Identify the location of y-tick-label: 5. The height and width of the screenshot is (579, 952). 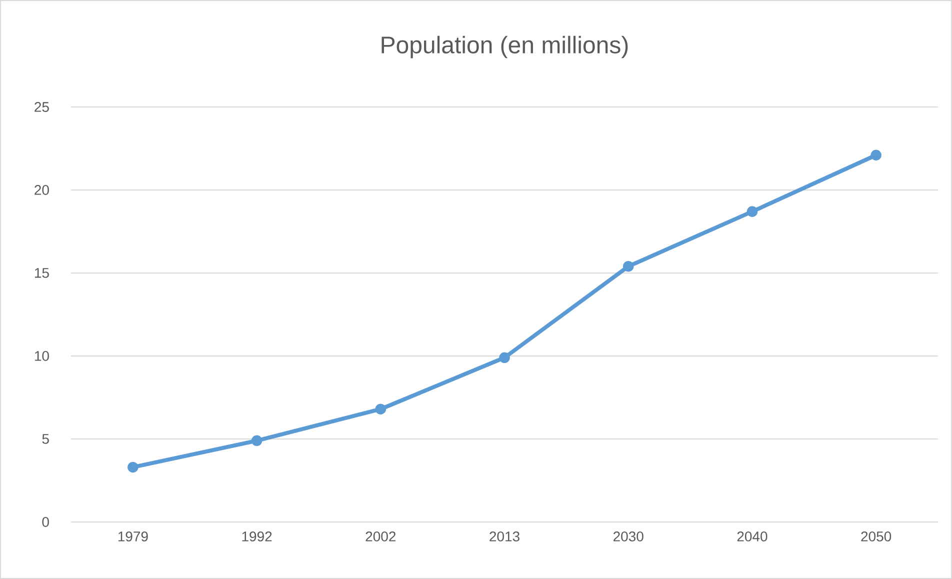
(45, 439).